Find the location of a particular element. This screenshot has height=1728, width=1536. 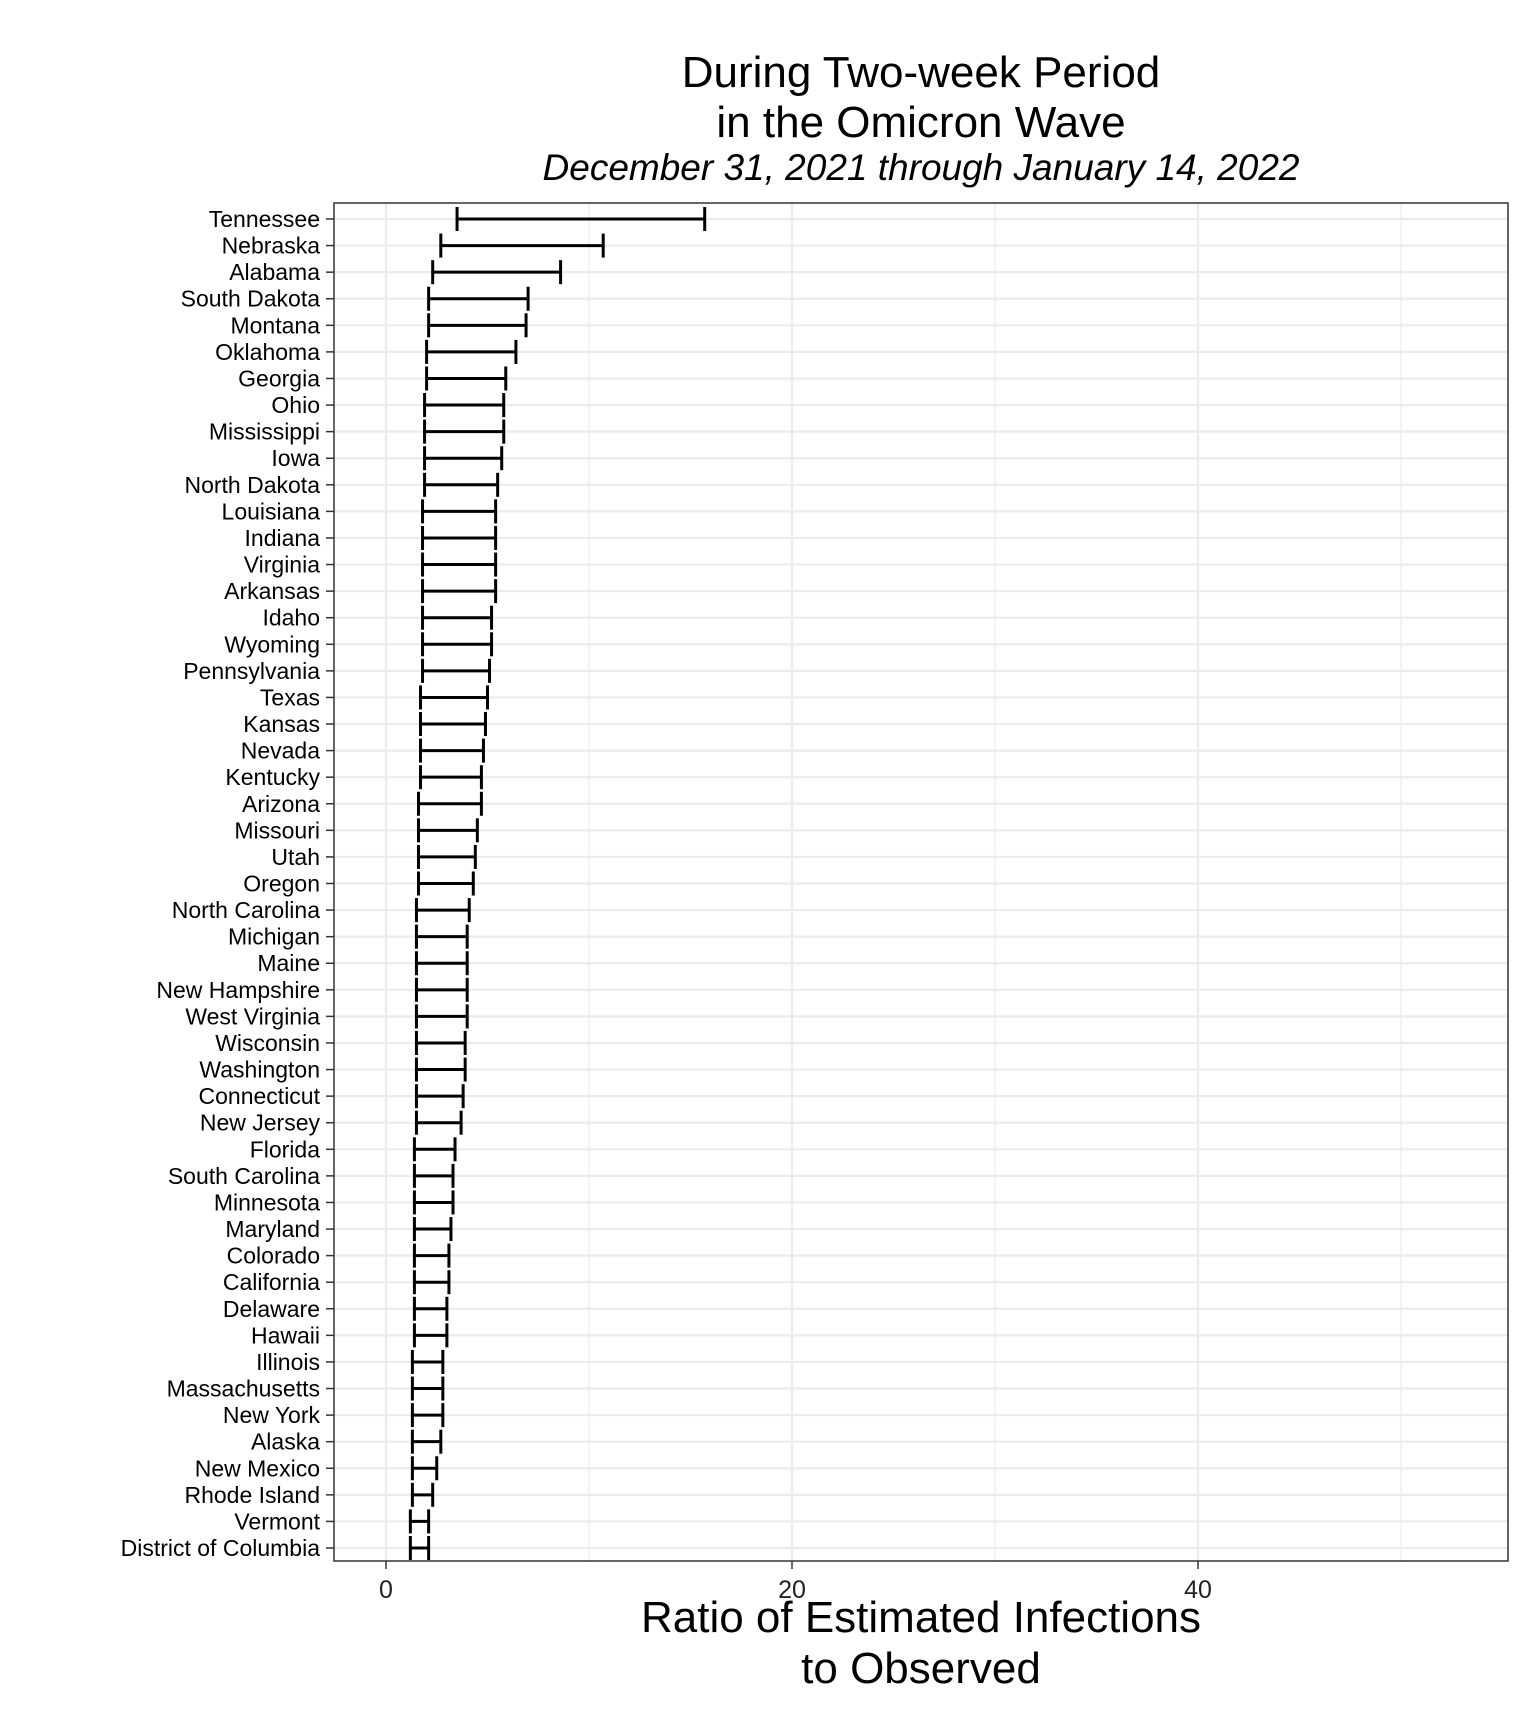

y-tick-label: Alaska is located at coordinates (285, 1442).